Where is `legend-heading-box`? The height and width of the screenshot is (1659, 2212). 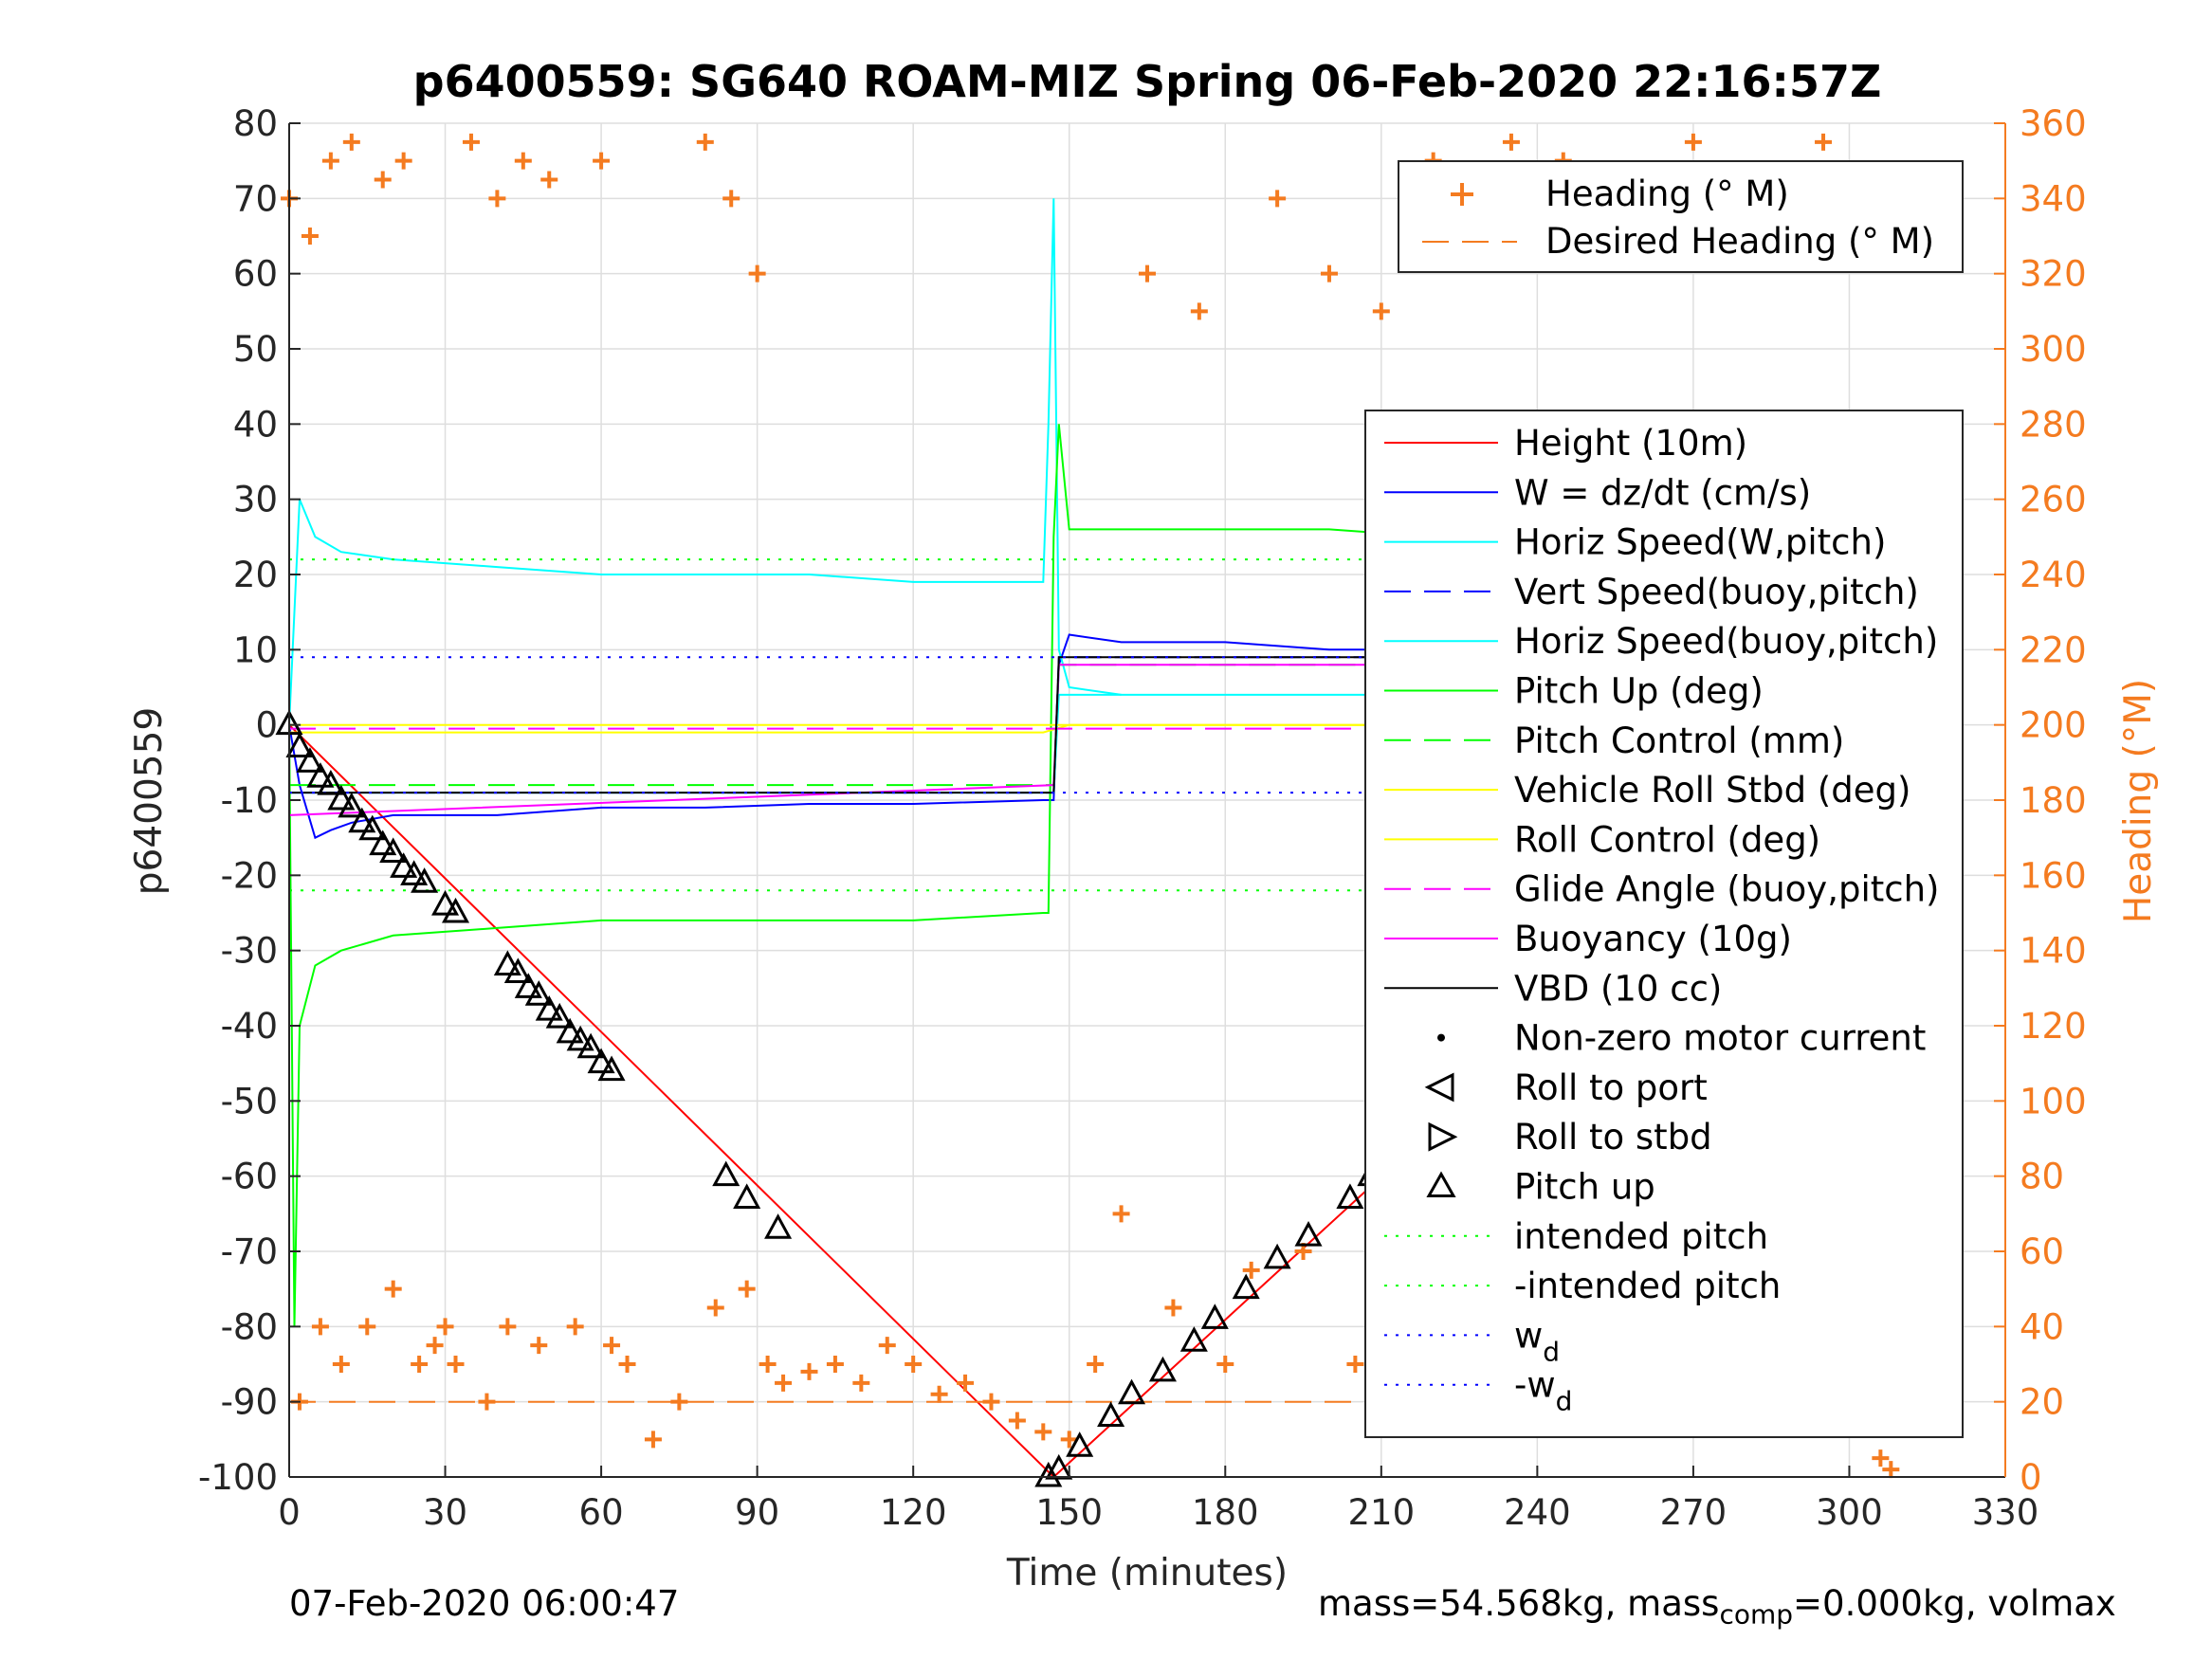
legend-heading-box is located at coordinates (1681, 216).